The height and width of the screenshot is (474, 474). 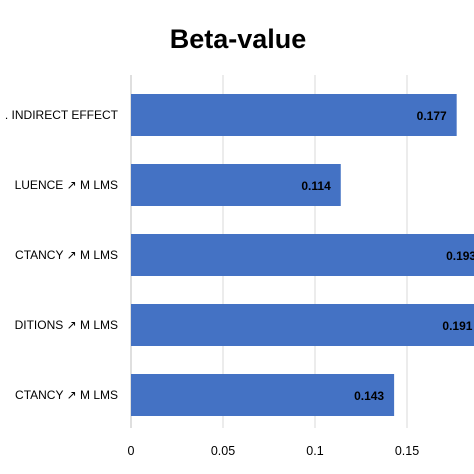 I want to click on data-label: 0.191, so click(x=457, y=326).